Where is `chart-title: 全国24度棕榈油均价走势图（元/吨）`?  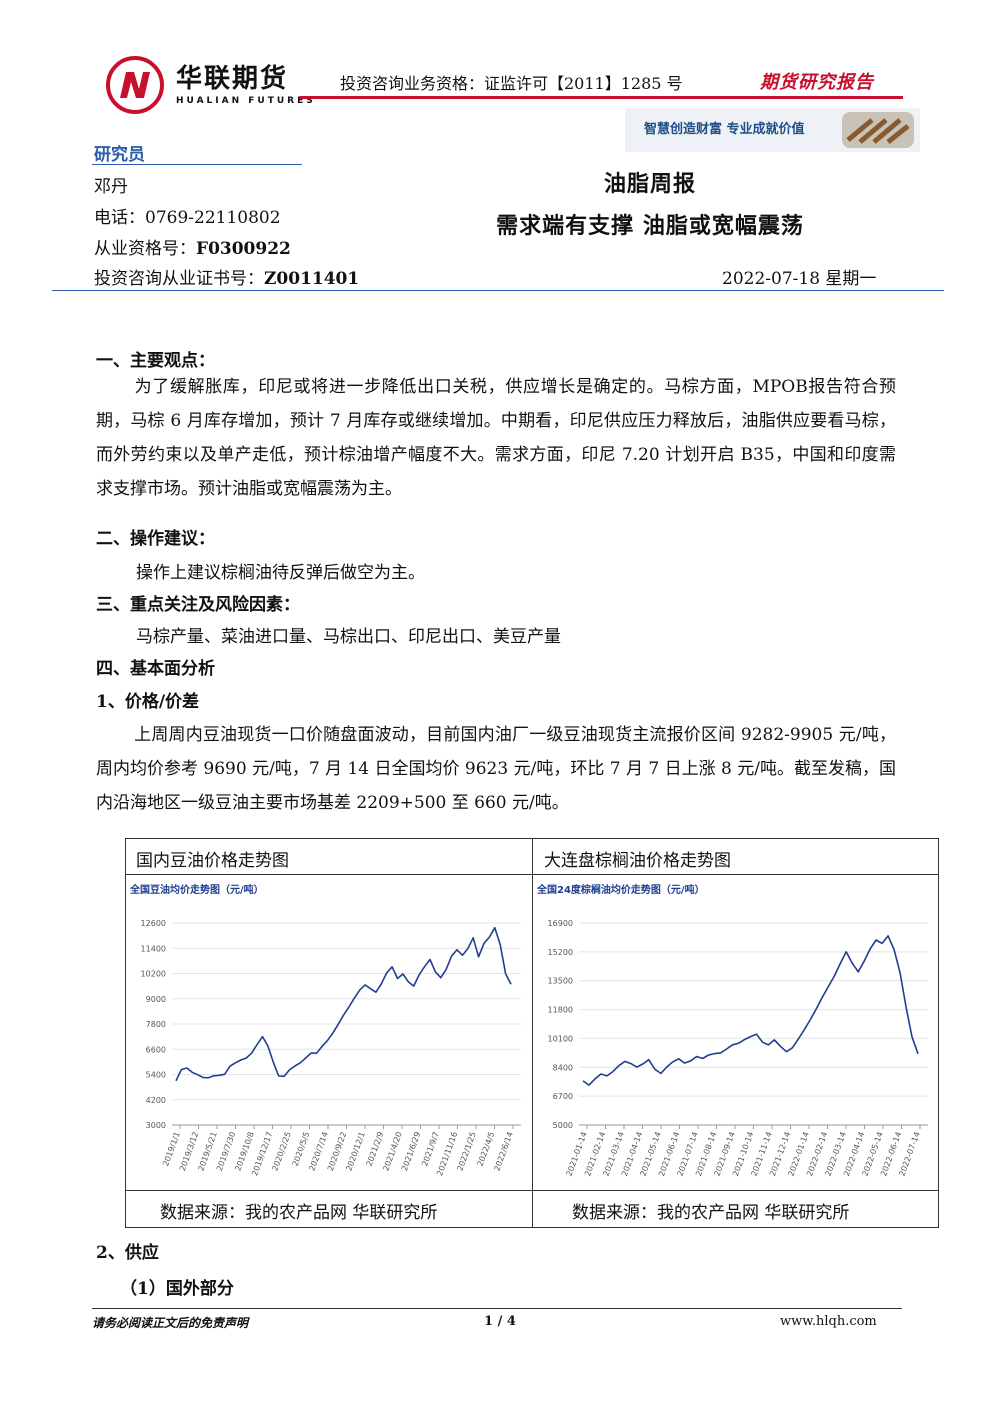
chart-title: 全国24度棕榈油均价走势图（元/吨） is located at coordinates (620, 889).